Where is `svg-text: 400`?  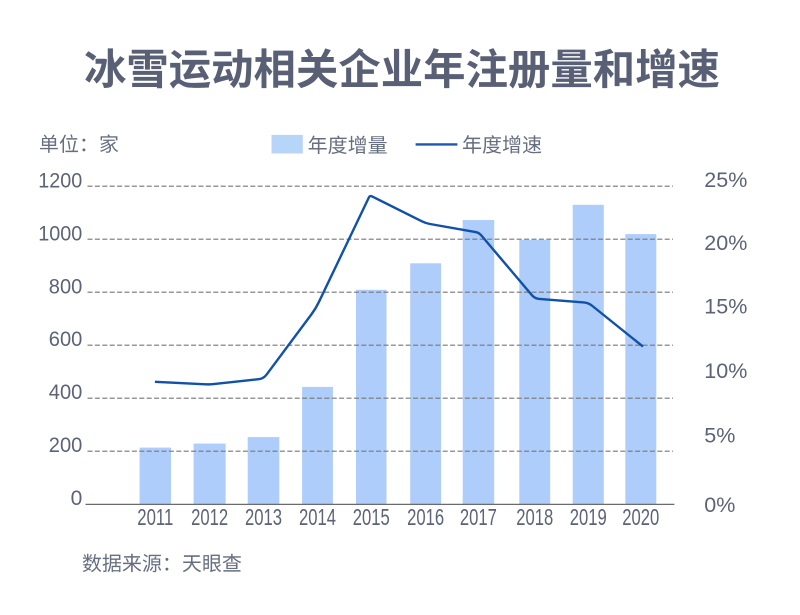
svg-text: 400 is located at coordinates (66, 392).